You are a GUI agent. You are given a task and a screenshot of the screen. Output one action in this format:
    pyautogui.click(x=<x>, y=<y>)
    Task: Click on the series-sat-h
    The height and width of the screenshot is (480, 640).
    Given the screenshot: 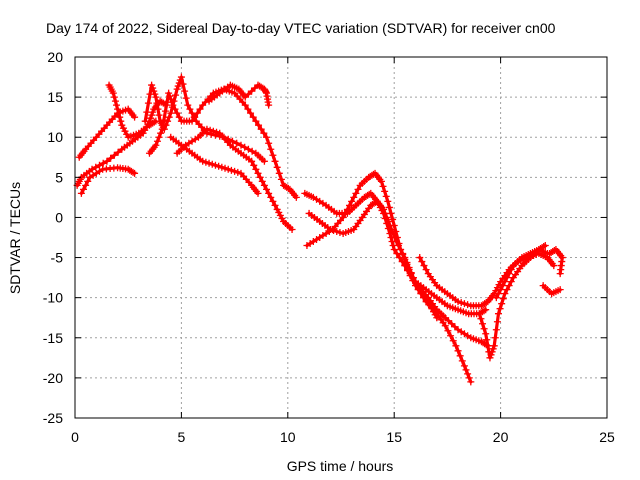 What is the action you would take?
    pyautogui.click(x=214, y=165)
    